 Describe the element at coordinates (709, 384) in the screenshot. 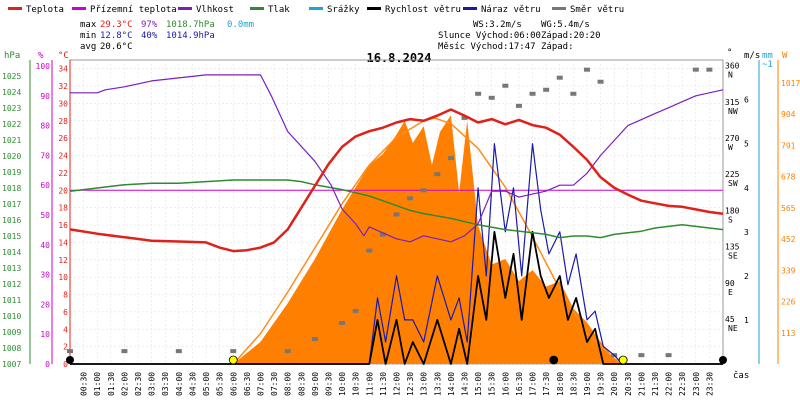

I see `tick-x: 23:30` at that location.